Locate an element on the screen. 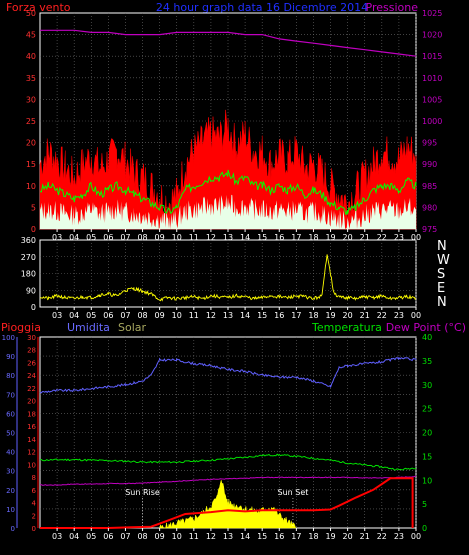 The image size is (469, 555). rain-y-tick-label: 16 is located at coordinates (31, 427).